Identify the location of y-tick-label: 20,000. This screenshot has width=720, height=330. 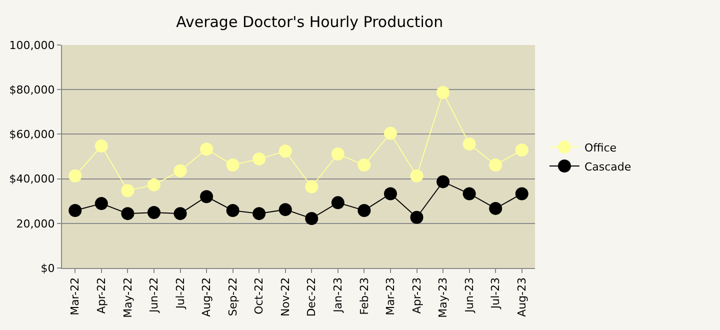
(35, 223).